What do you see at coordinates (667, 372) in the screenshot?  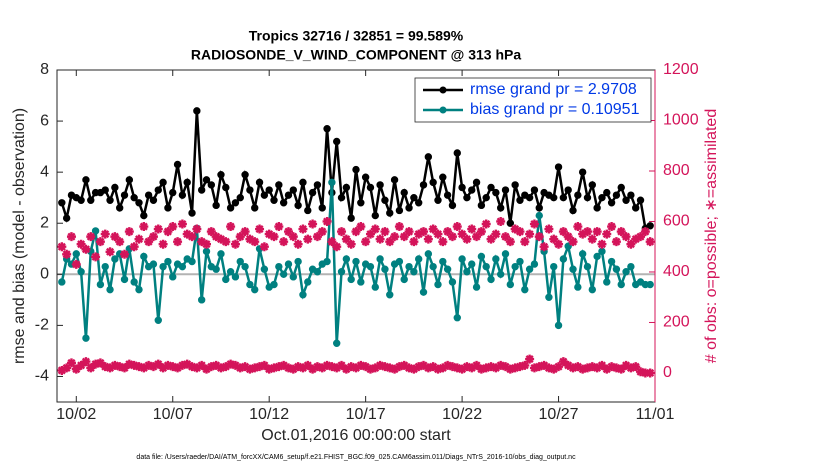 I see `y2-tick-label: 0` at bounding box center [667, 372].